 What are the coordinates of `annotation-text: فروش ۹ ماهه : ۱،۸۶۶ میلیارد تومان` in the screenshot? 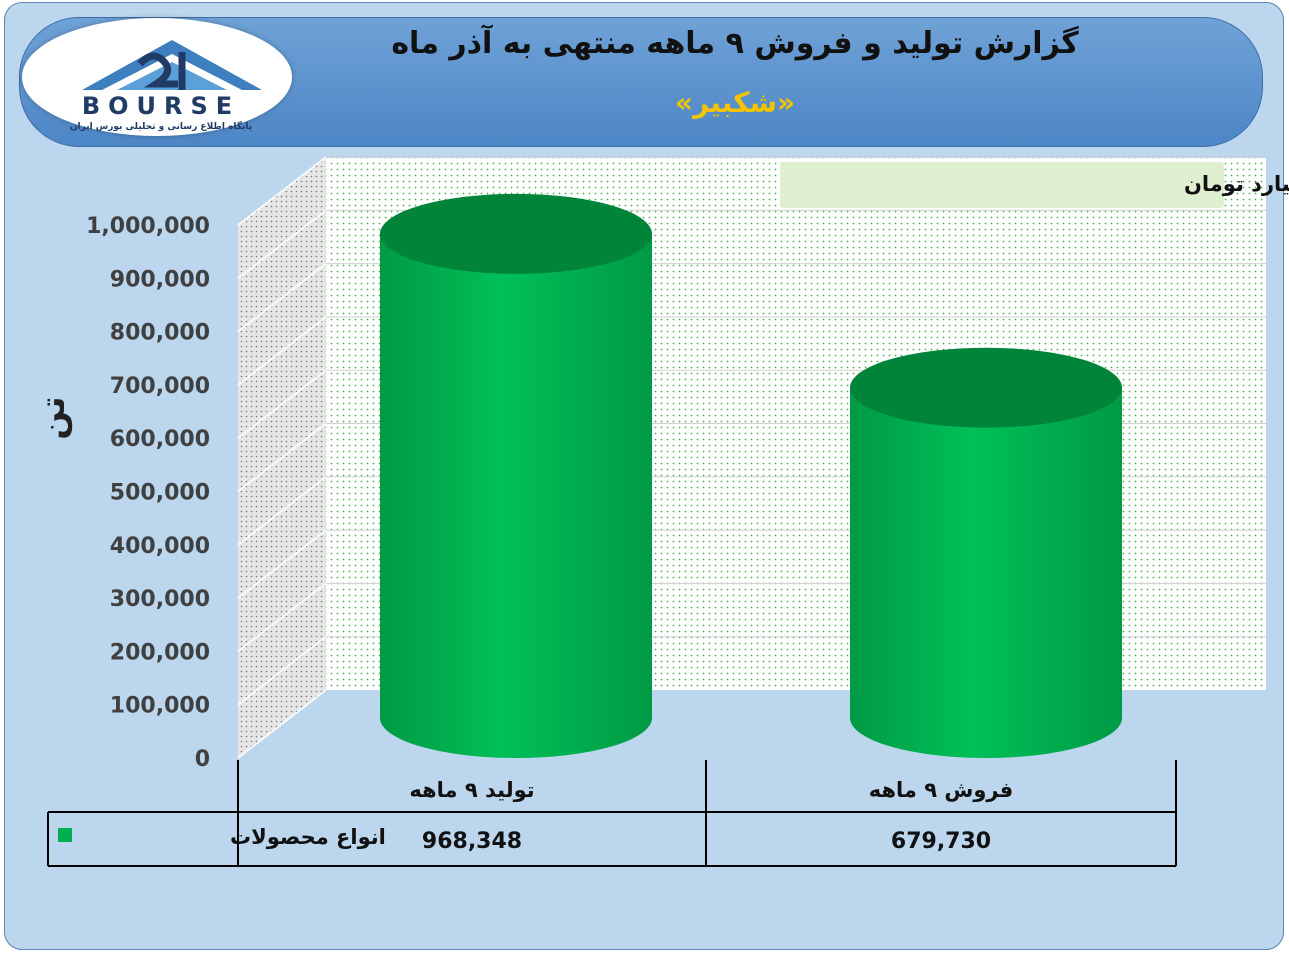 It's located at (1236, 184).